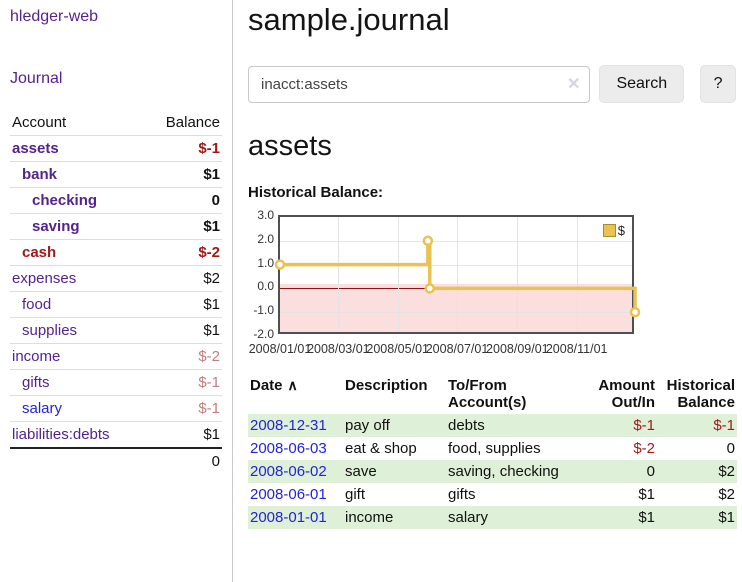 This screenshot has width=742, height=582. I want to click on account-link-bank: bank, so click(40, 174).